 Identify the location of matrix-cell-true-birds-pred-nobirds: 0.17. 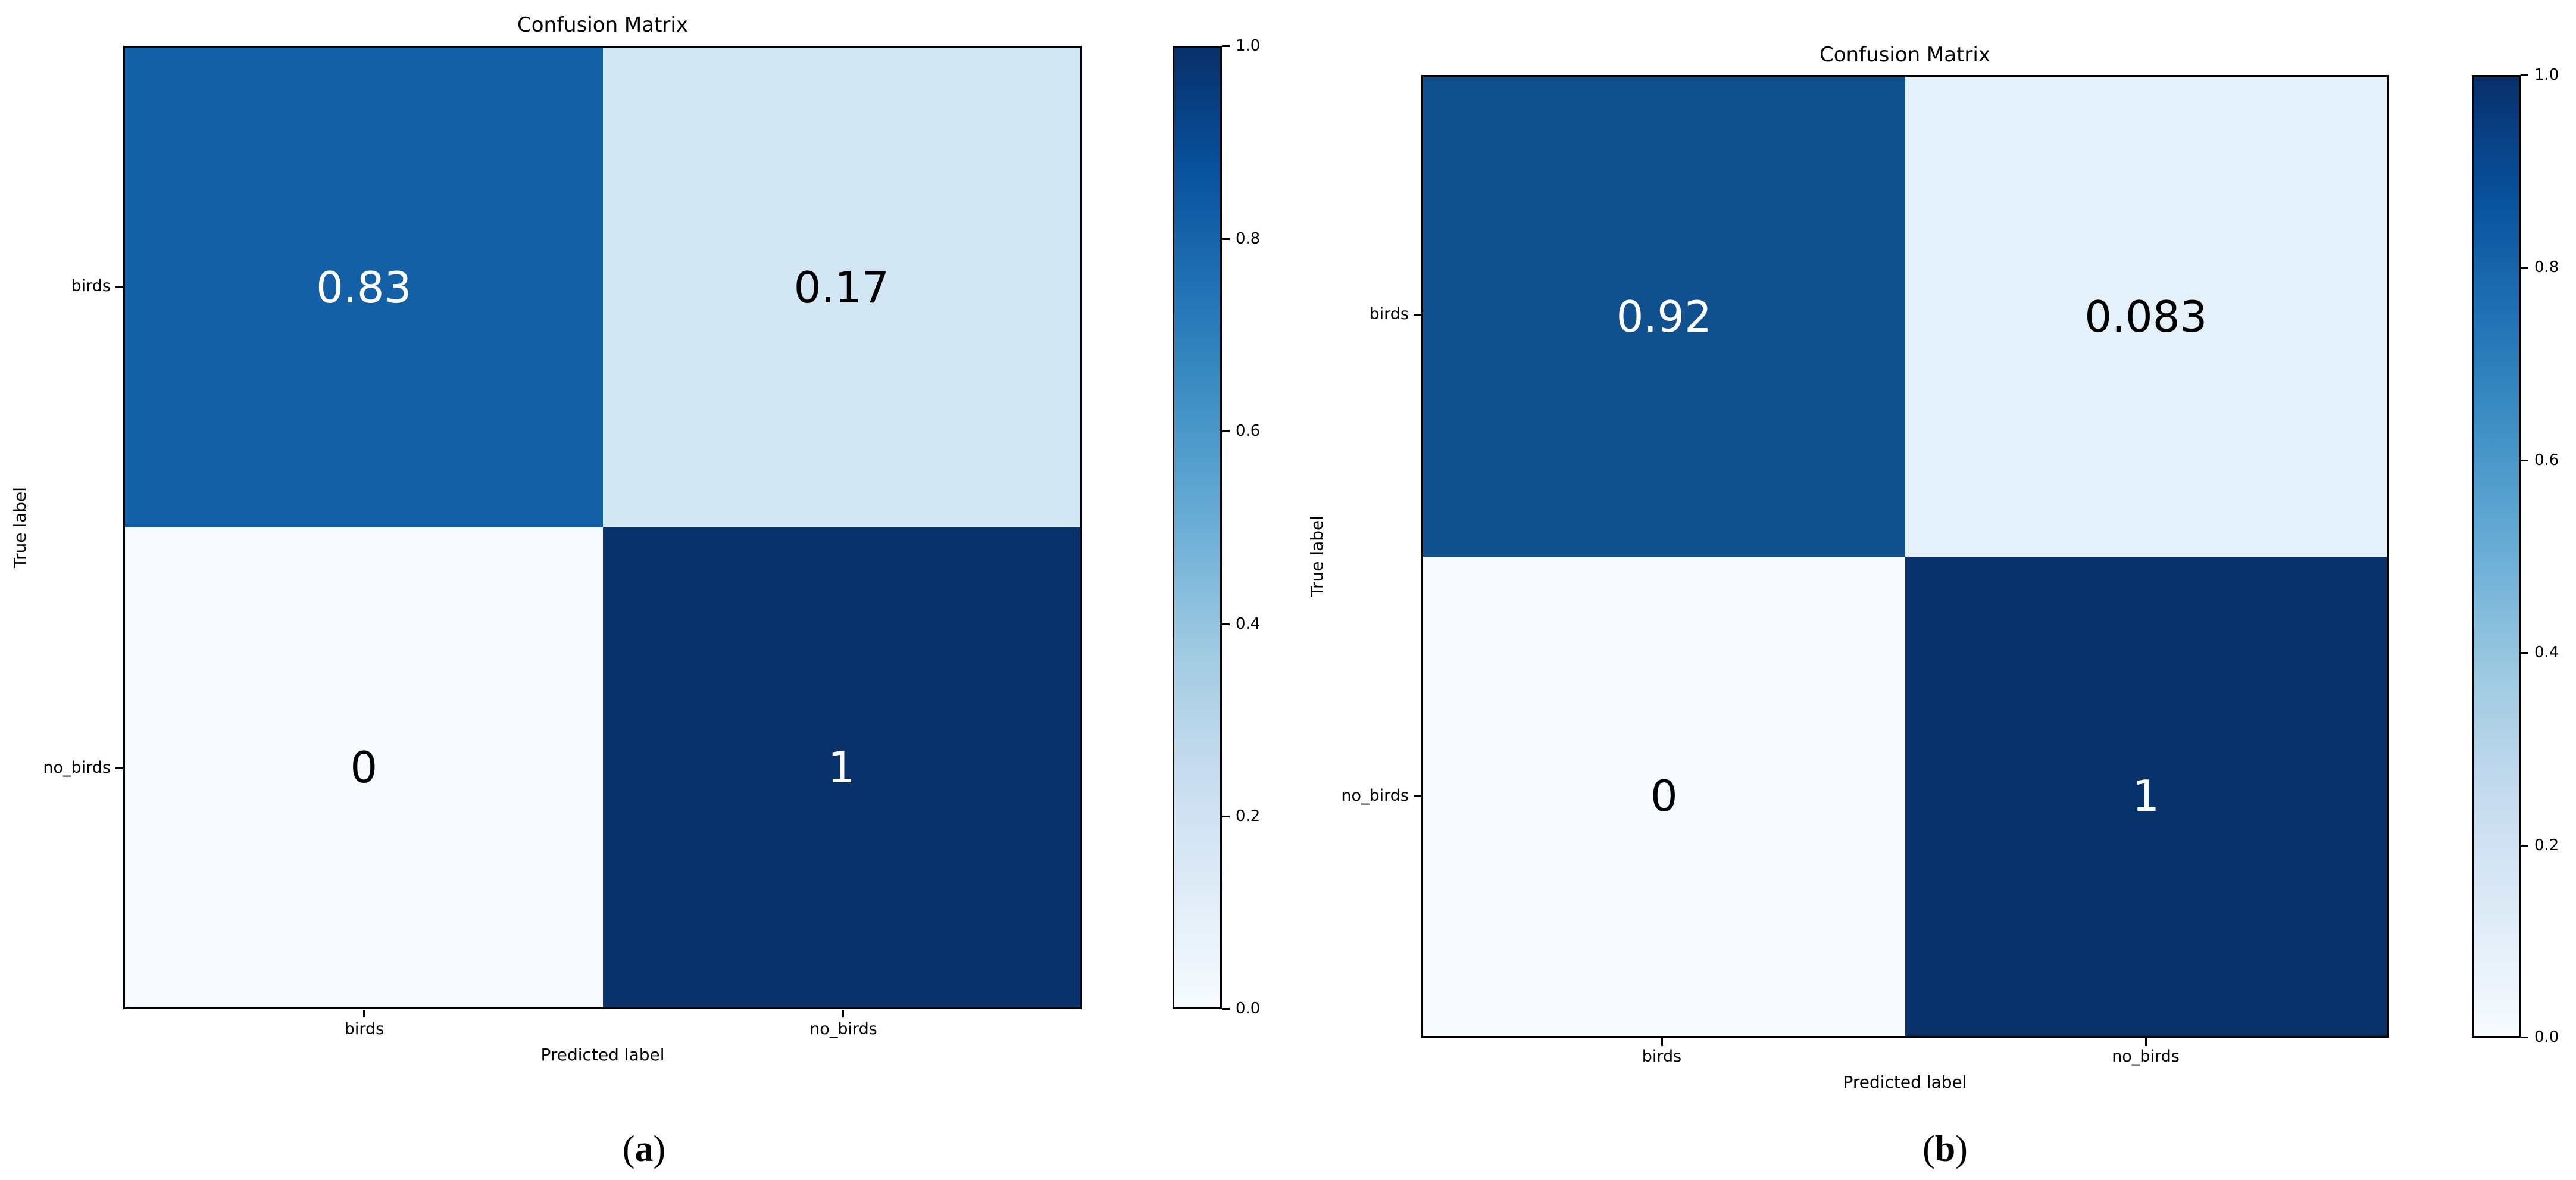
(841, 288).